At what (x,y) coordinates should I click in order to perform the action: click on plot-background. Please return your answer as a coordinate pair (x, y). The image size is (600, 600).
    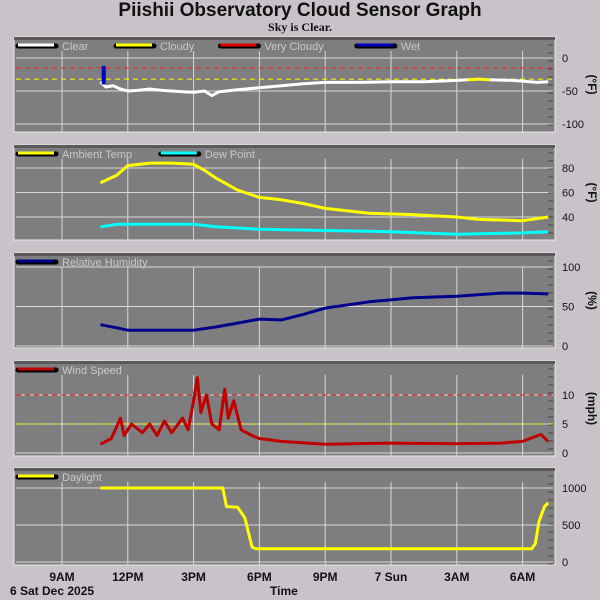
    Looking at the image, I should click on (284, 300).